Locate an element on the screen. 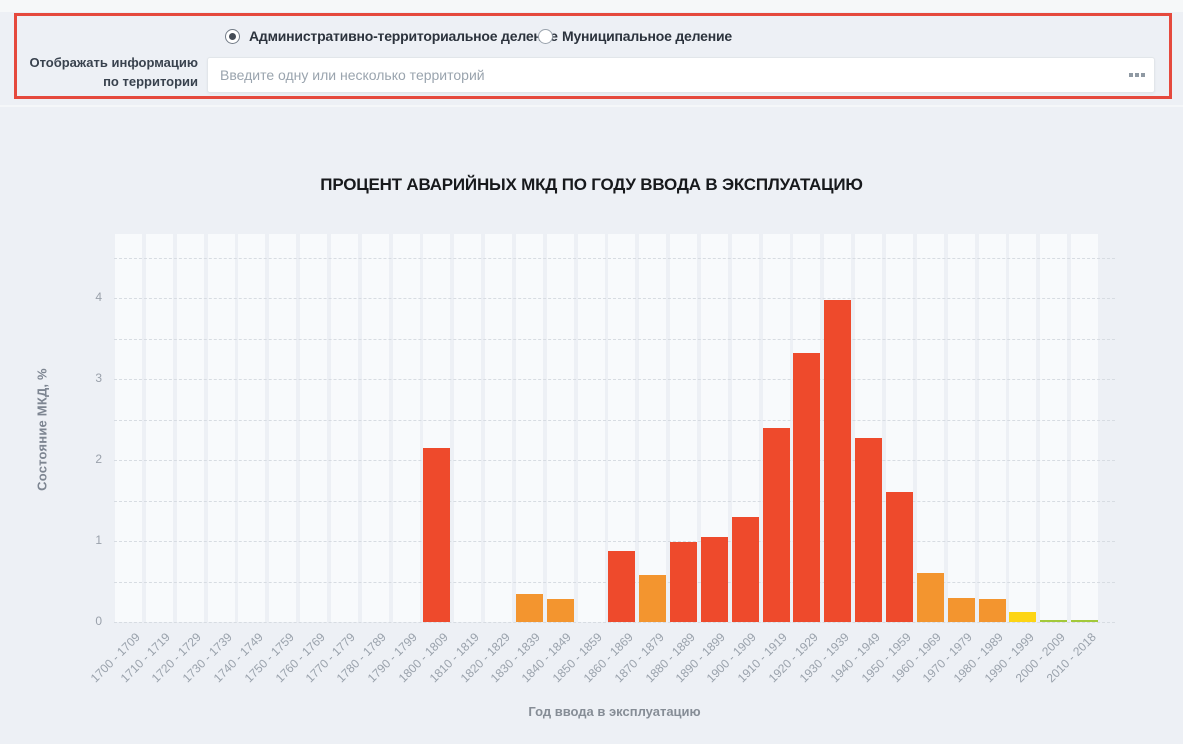 Image resolution: width=1183 pixels, height=749 pixels. bar-2000-2009 is located at coordinates (1054, 620).